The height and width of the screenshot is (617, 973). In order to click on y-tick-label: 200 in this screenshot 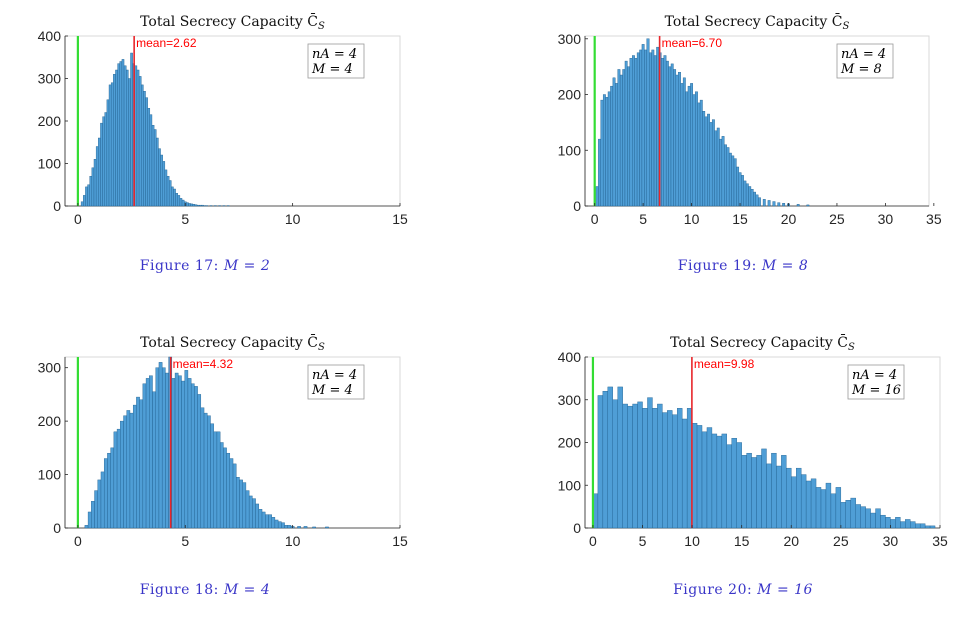, I will do `click(50, 121)`.